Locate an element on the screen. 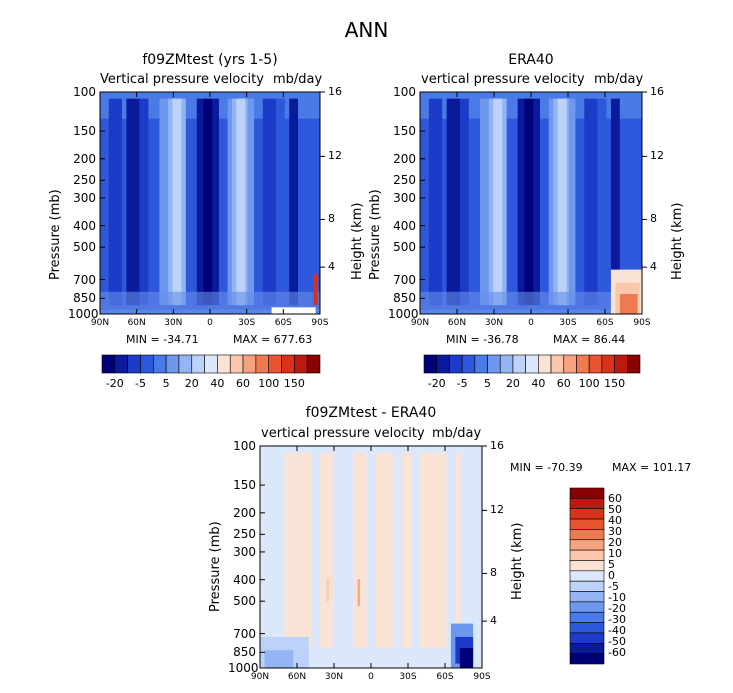 This screenshot has width=733, height=693. model-ytick-label: 1000 is located at coordinates (83, 314).